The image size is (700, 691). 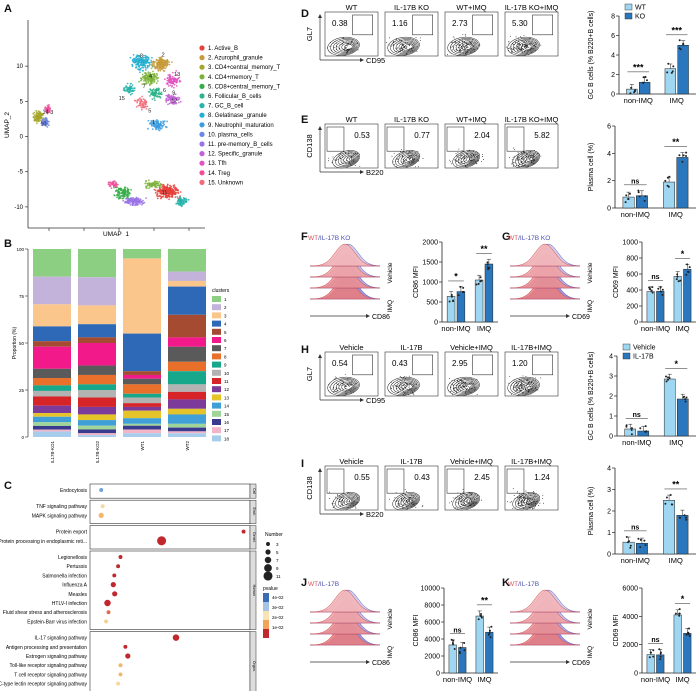 What do you see at coordinates (22, 296) in the screenshot?
I see `stack-y-tick-label: 75` at bounding box center [22, 296].